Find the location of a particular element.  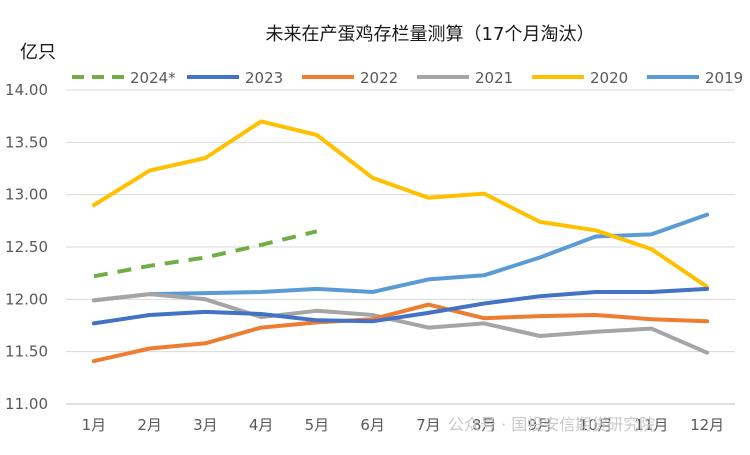

y-axis-ticks: 14.00 13.50 13.00 12.50 12.00 11.50 11.00 is located at coordinates (26, 247).